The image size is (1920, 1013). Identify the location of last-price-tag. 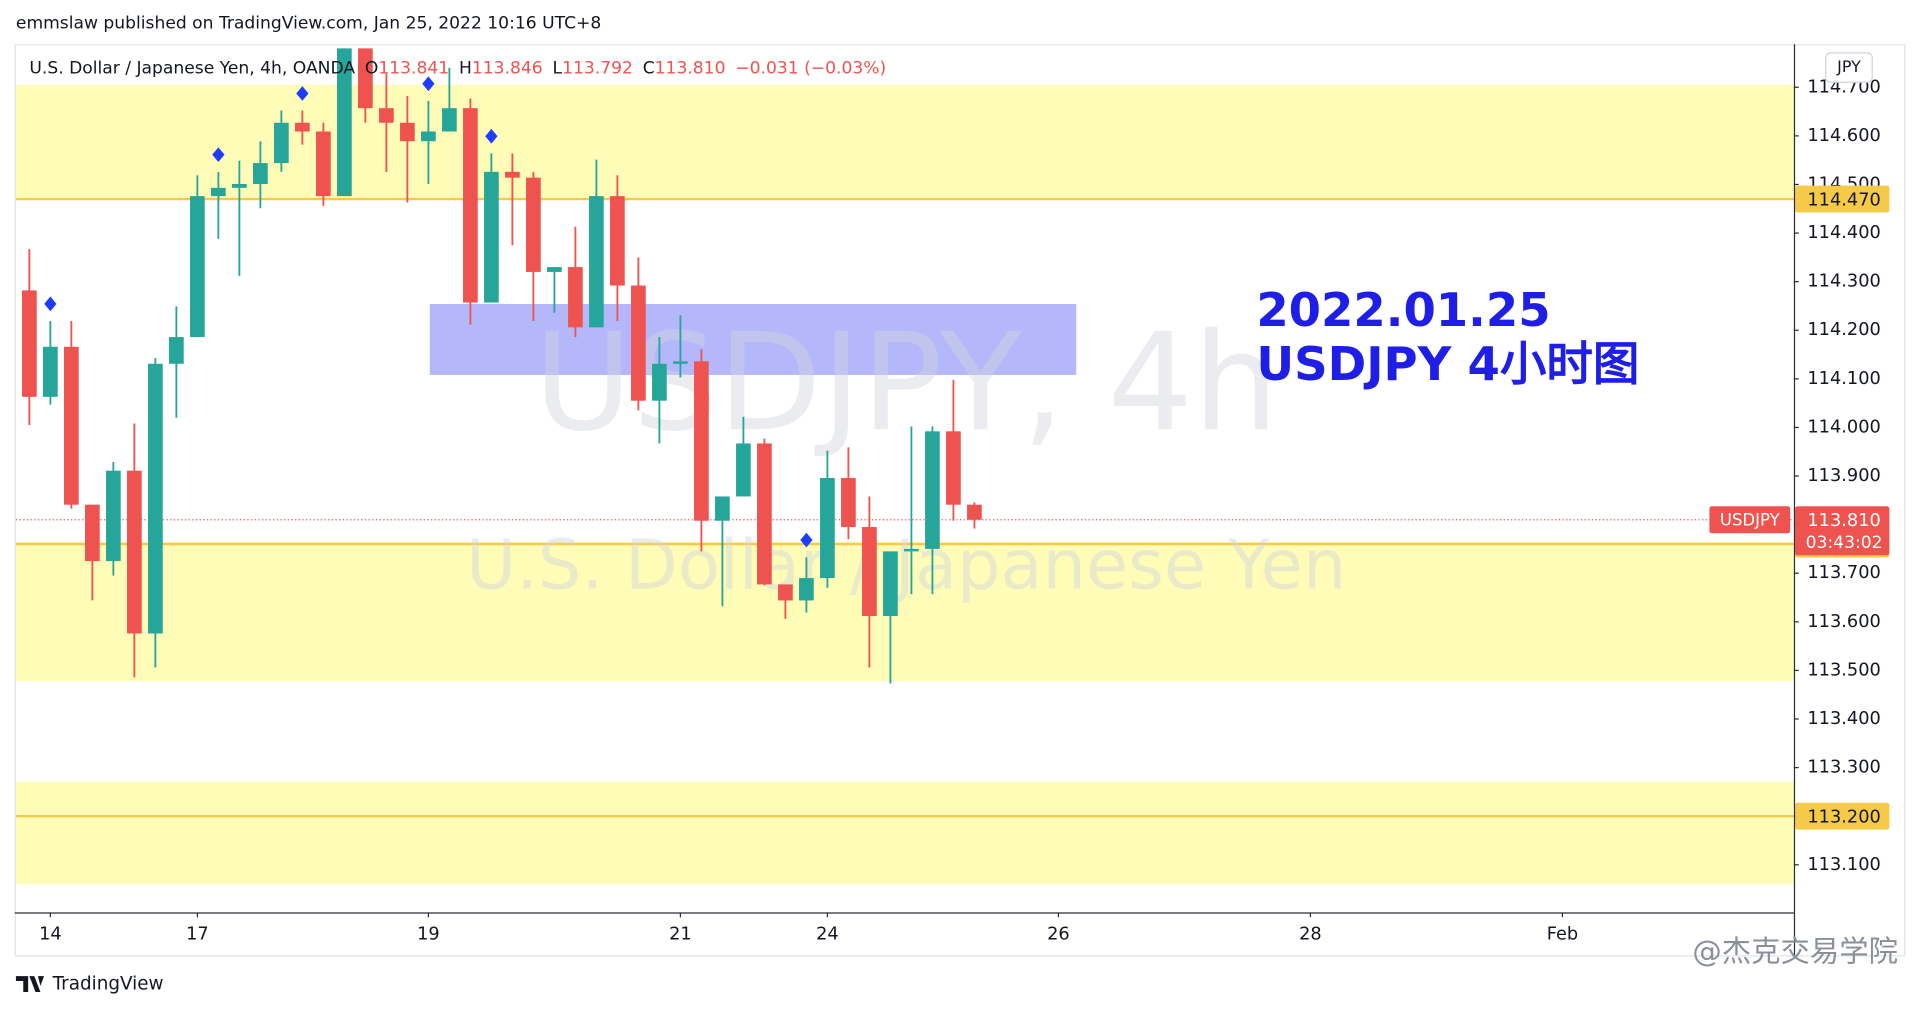
(1842, 531).